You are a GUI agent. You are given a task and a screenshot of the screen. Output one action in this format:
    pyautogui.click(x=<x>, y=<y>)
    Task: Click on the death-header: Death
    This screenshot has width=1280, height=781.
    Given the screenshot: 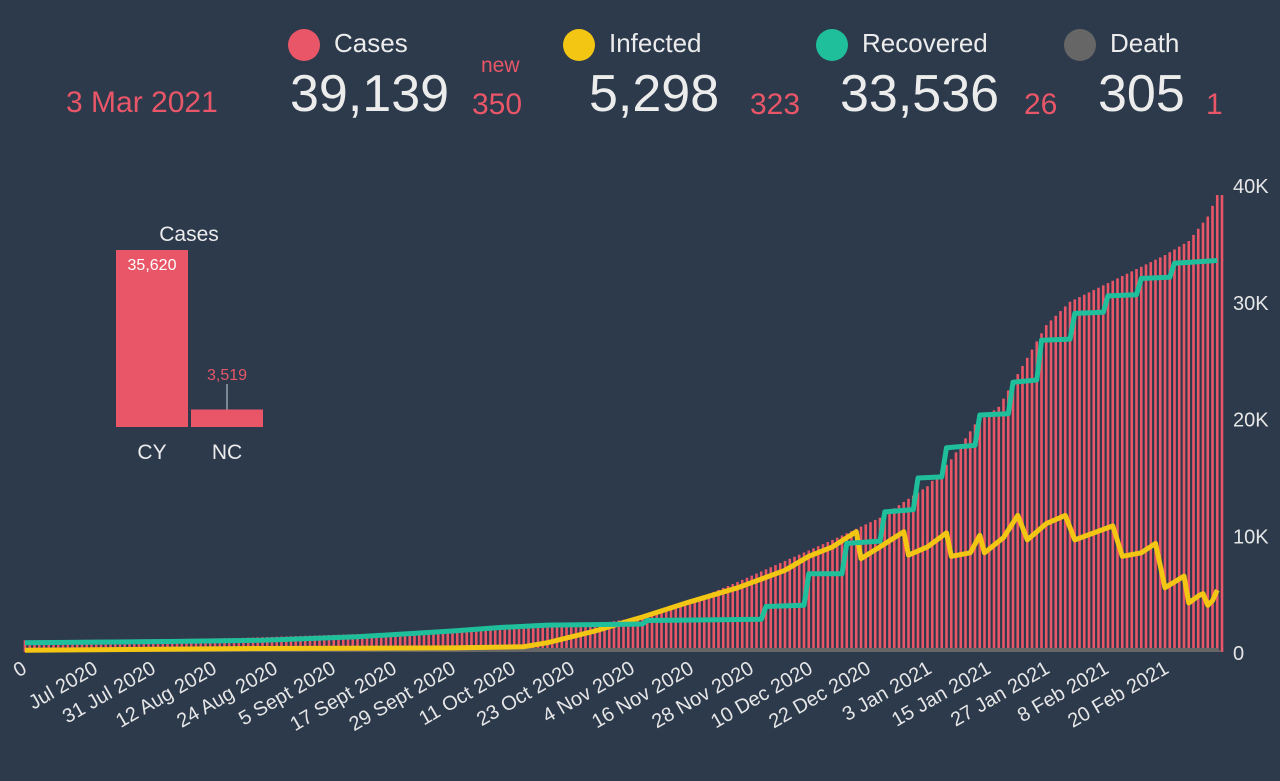 What is the action you would take?
    pyautogui.click(x=1122, y=45)
    